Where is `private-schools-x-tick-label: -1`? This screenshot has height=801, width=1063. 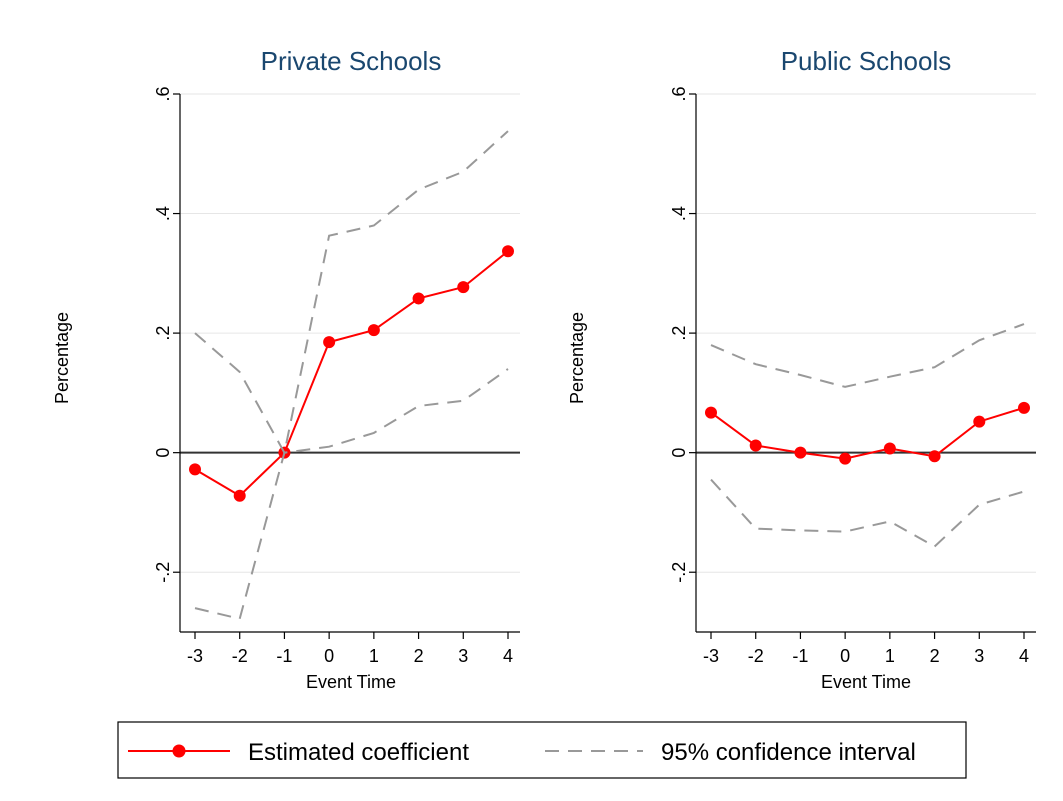 private-schools-x-tick-label: -1 is located at coordinates (284, 656).